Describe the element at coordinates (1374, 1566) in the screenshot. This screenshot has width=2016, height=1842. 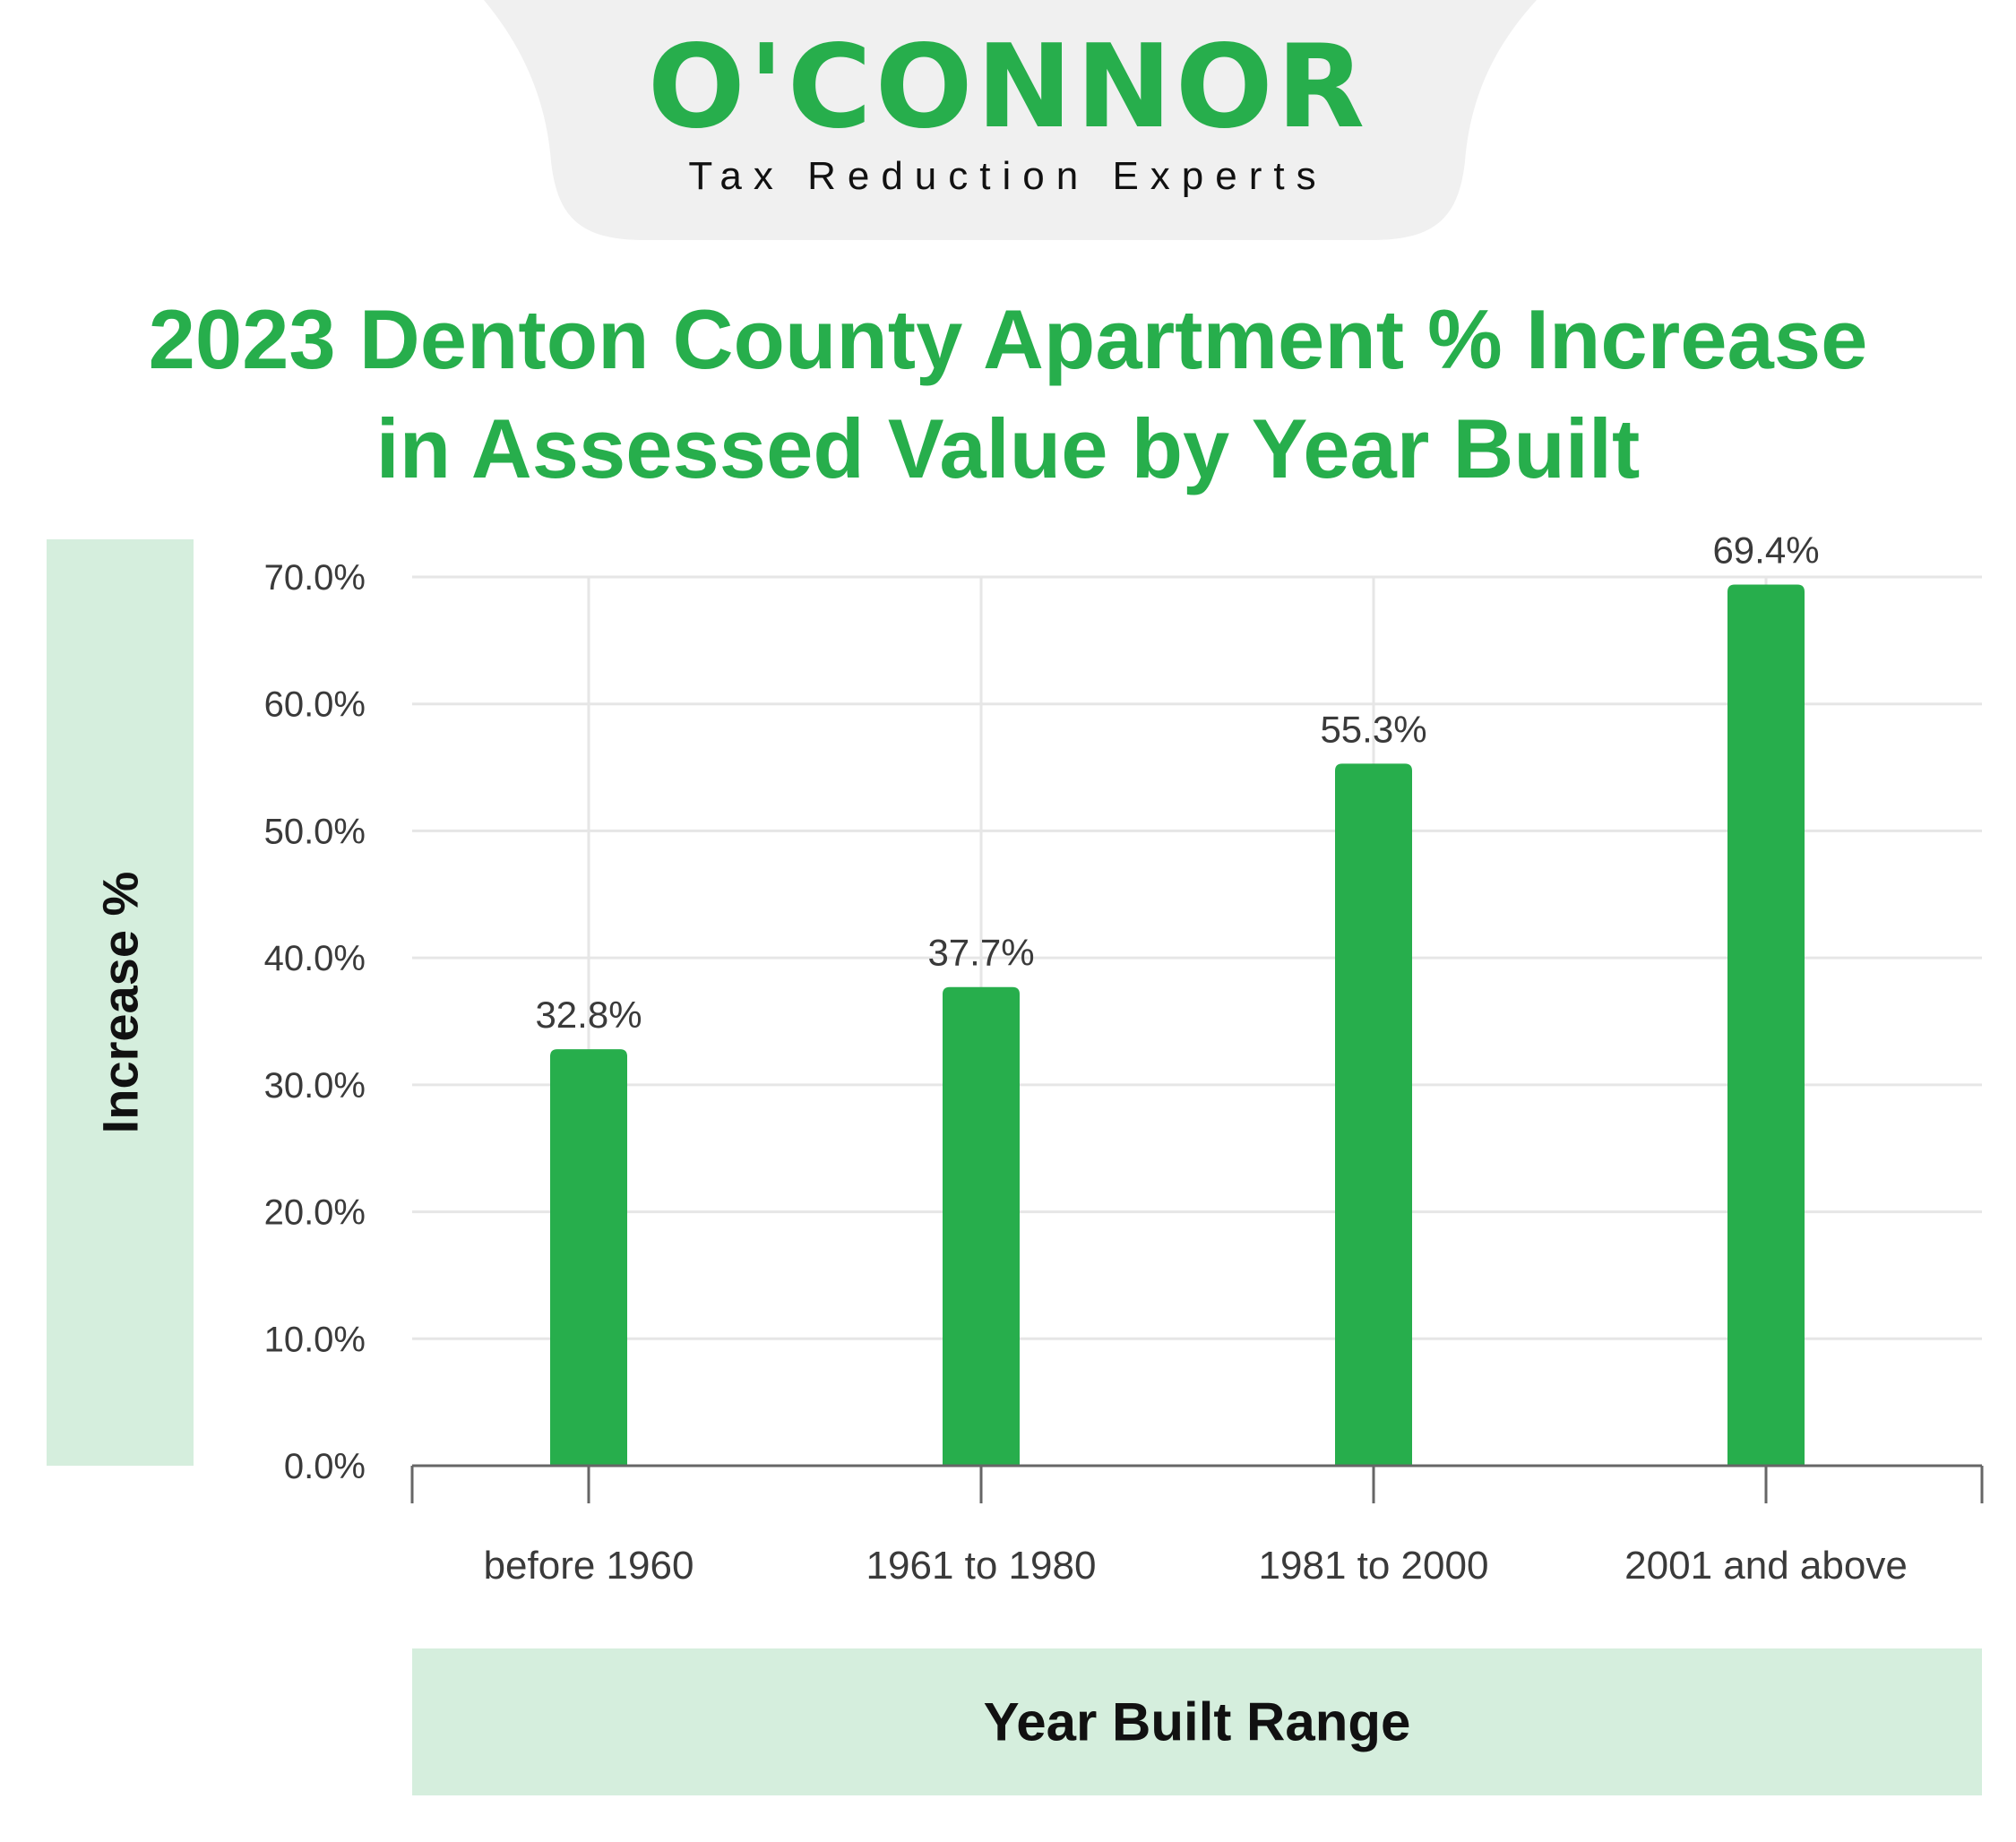
I see `x-tick-label: 1981 to 2000` at that location.